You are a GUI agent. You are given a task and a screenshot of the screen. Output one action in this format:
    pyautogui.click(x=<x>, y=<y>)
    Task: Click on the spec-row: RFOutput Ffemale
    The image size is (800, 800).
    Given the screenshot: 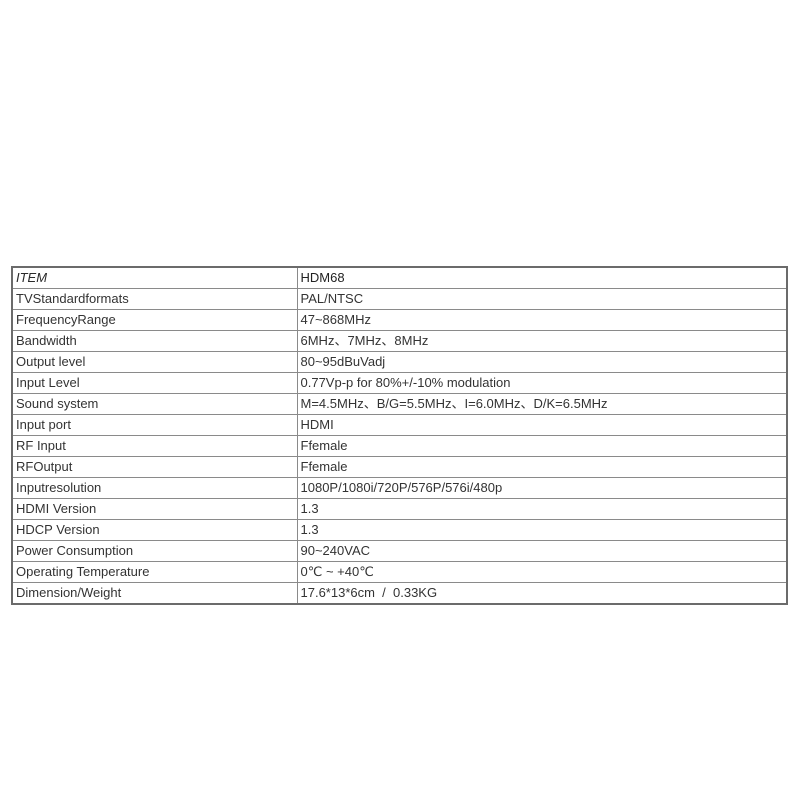 What is the action you would take?
    pyautogui.click(x=399, y=467)
    